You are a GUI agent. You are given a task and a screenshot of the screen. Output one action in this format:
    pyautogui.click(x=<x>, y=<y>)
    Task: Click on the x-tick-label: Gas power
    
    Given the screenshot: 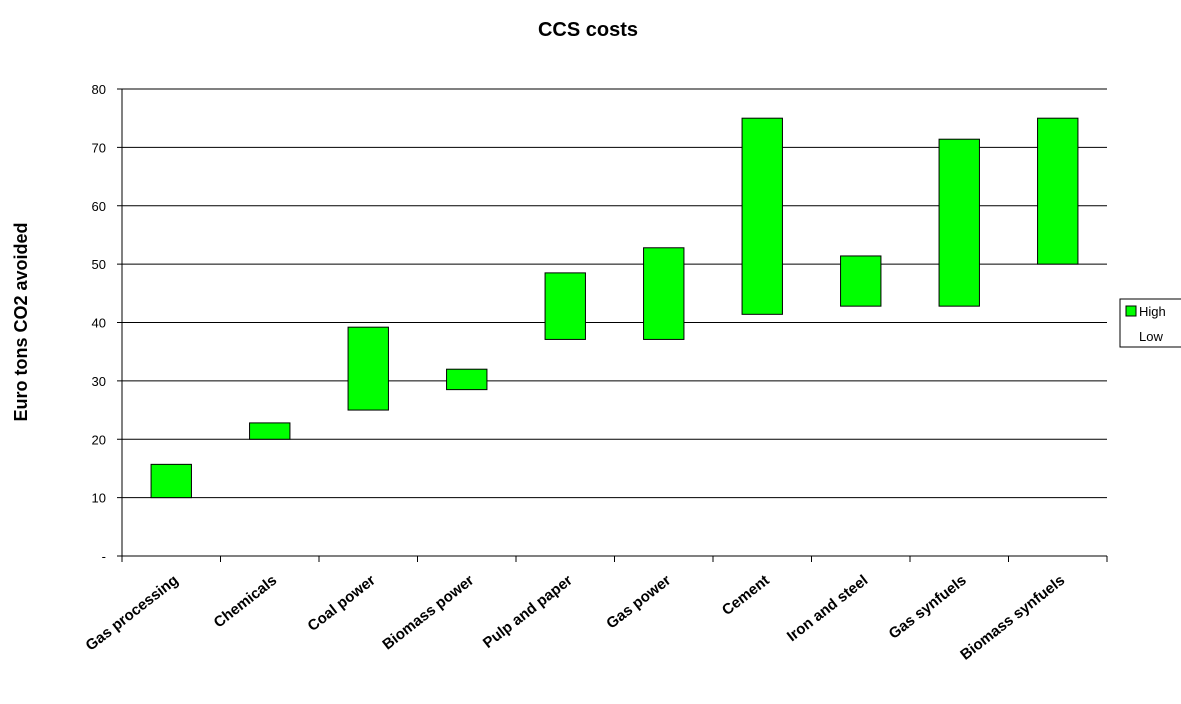 What is the action you would take?
    pyautogui.click(x=638, y=602)
    